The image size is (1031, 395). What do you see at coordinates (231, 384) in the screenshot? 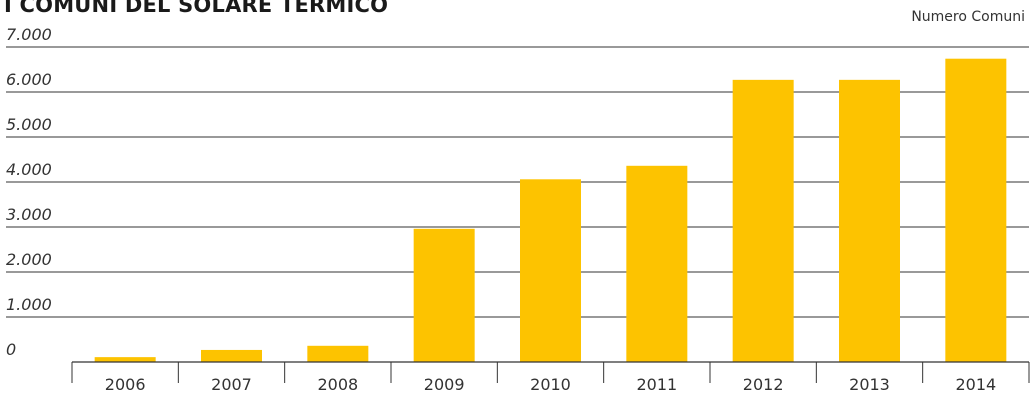
I see `x-tick-label: 2007` at bounding box center [231, 384].